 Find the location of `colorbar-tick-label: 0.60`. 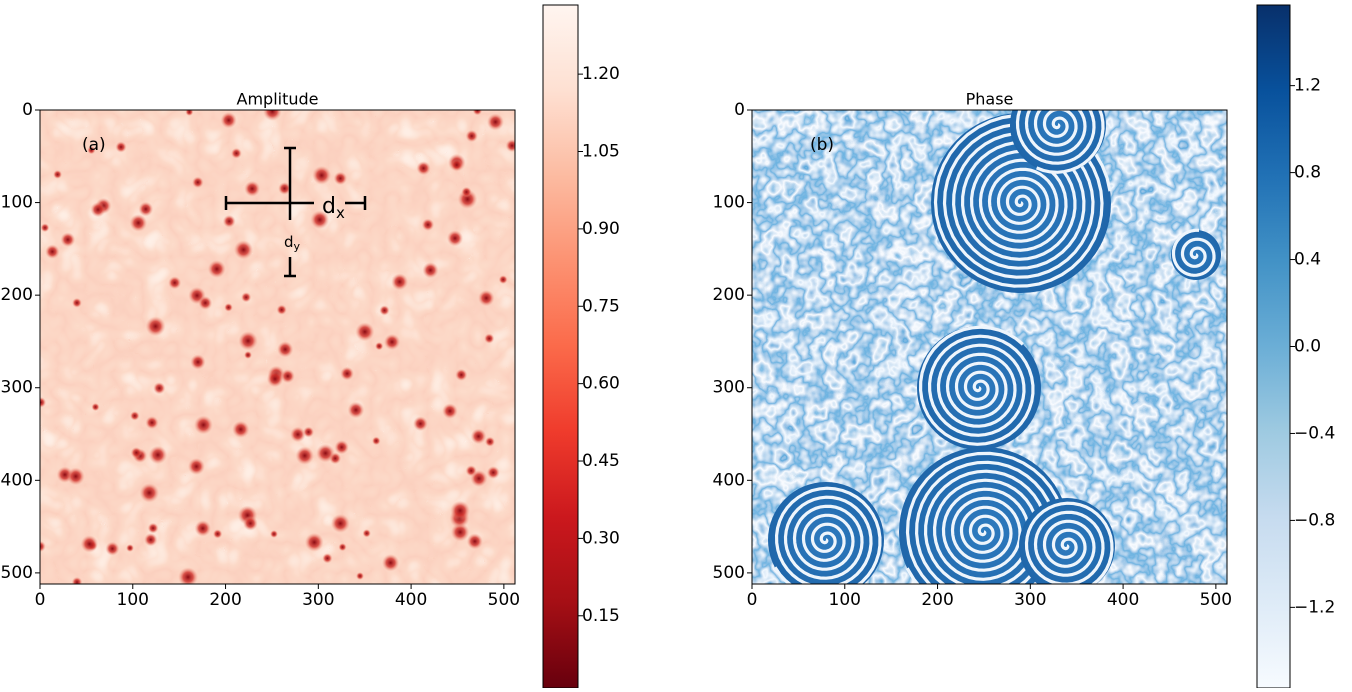

colorbar-tick-label: 0.60 is located at coordinates (601, 384).